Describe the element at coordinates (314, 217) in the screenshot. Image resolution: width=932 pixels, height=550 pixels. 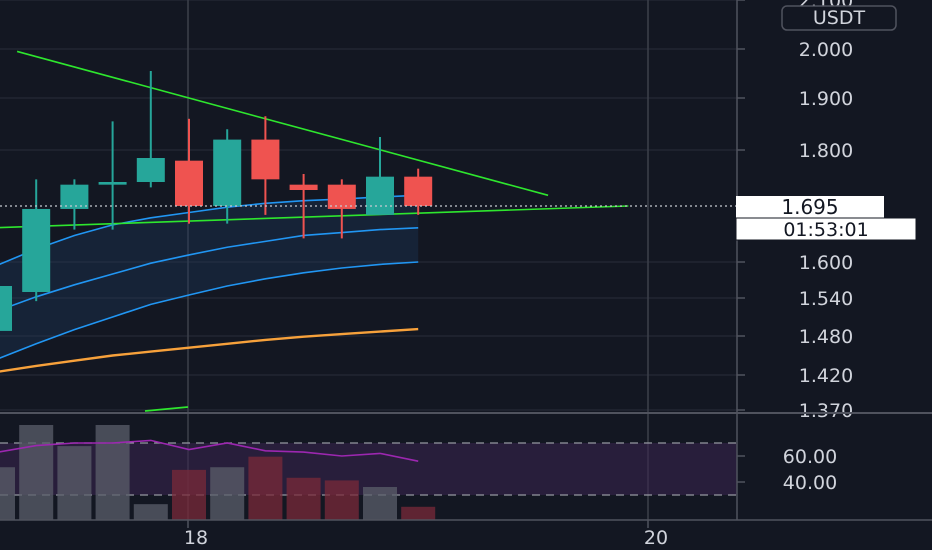
I see `trendline` at that location.